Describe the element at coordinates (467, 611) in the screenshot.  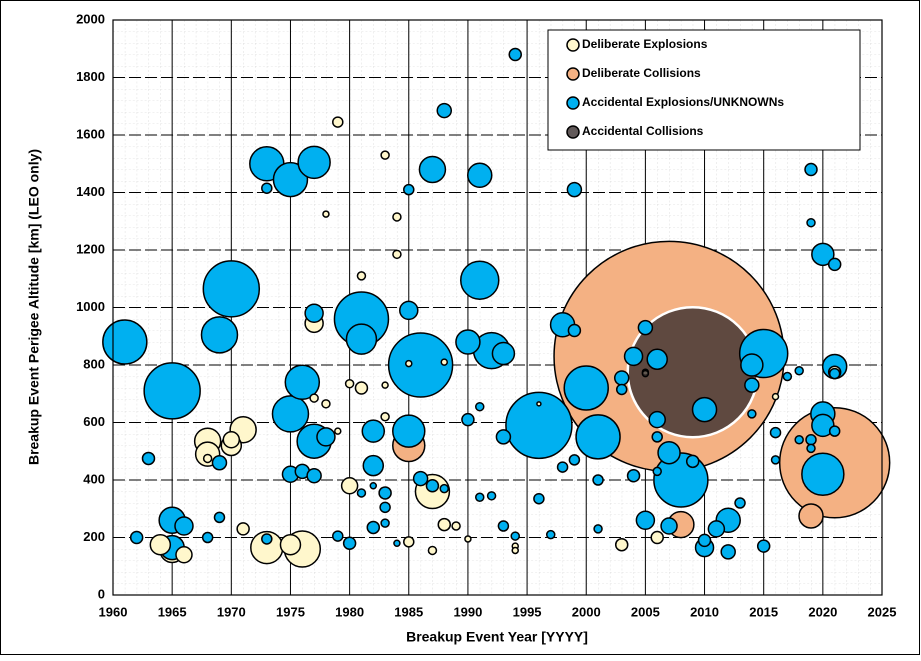
I see `x-tick-label: 1990` at that location.